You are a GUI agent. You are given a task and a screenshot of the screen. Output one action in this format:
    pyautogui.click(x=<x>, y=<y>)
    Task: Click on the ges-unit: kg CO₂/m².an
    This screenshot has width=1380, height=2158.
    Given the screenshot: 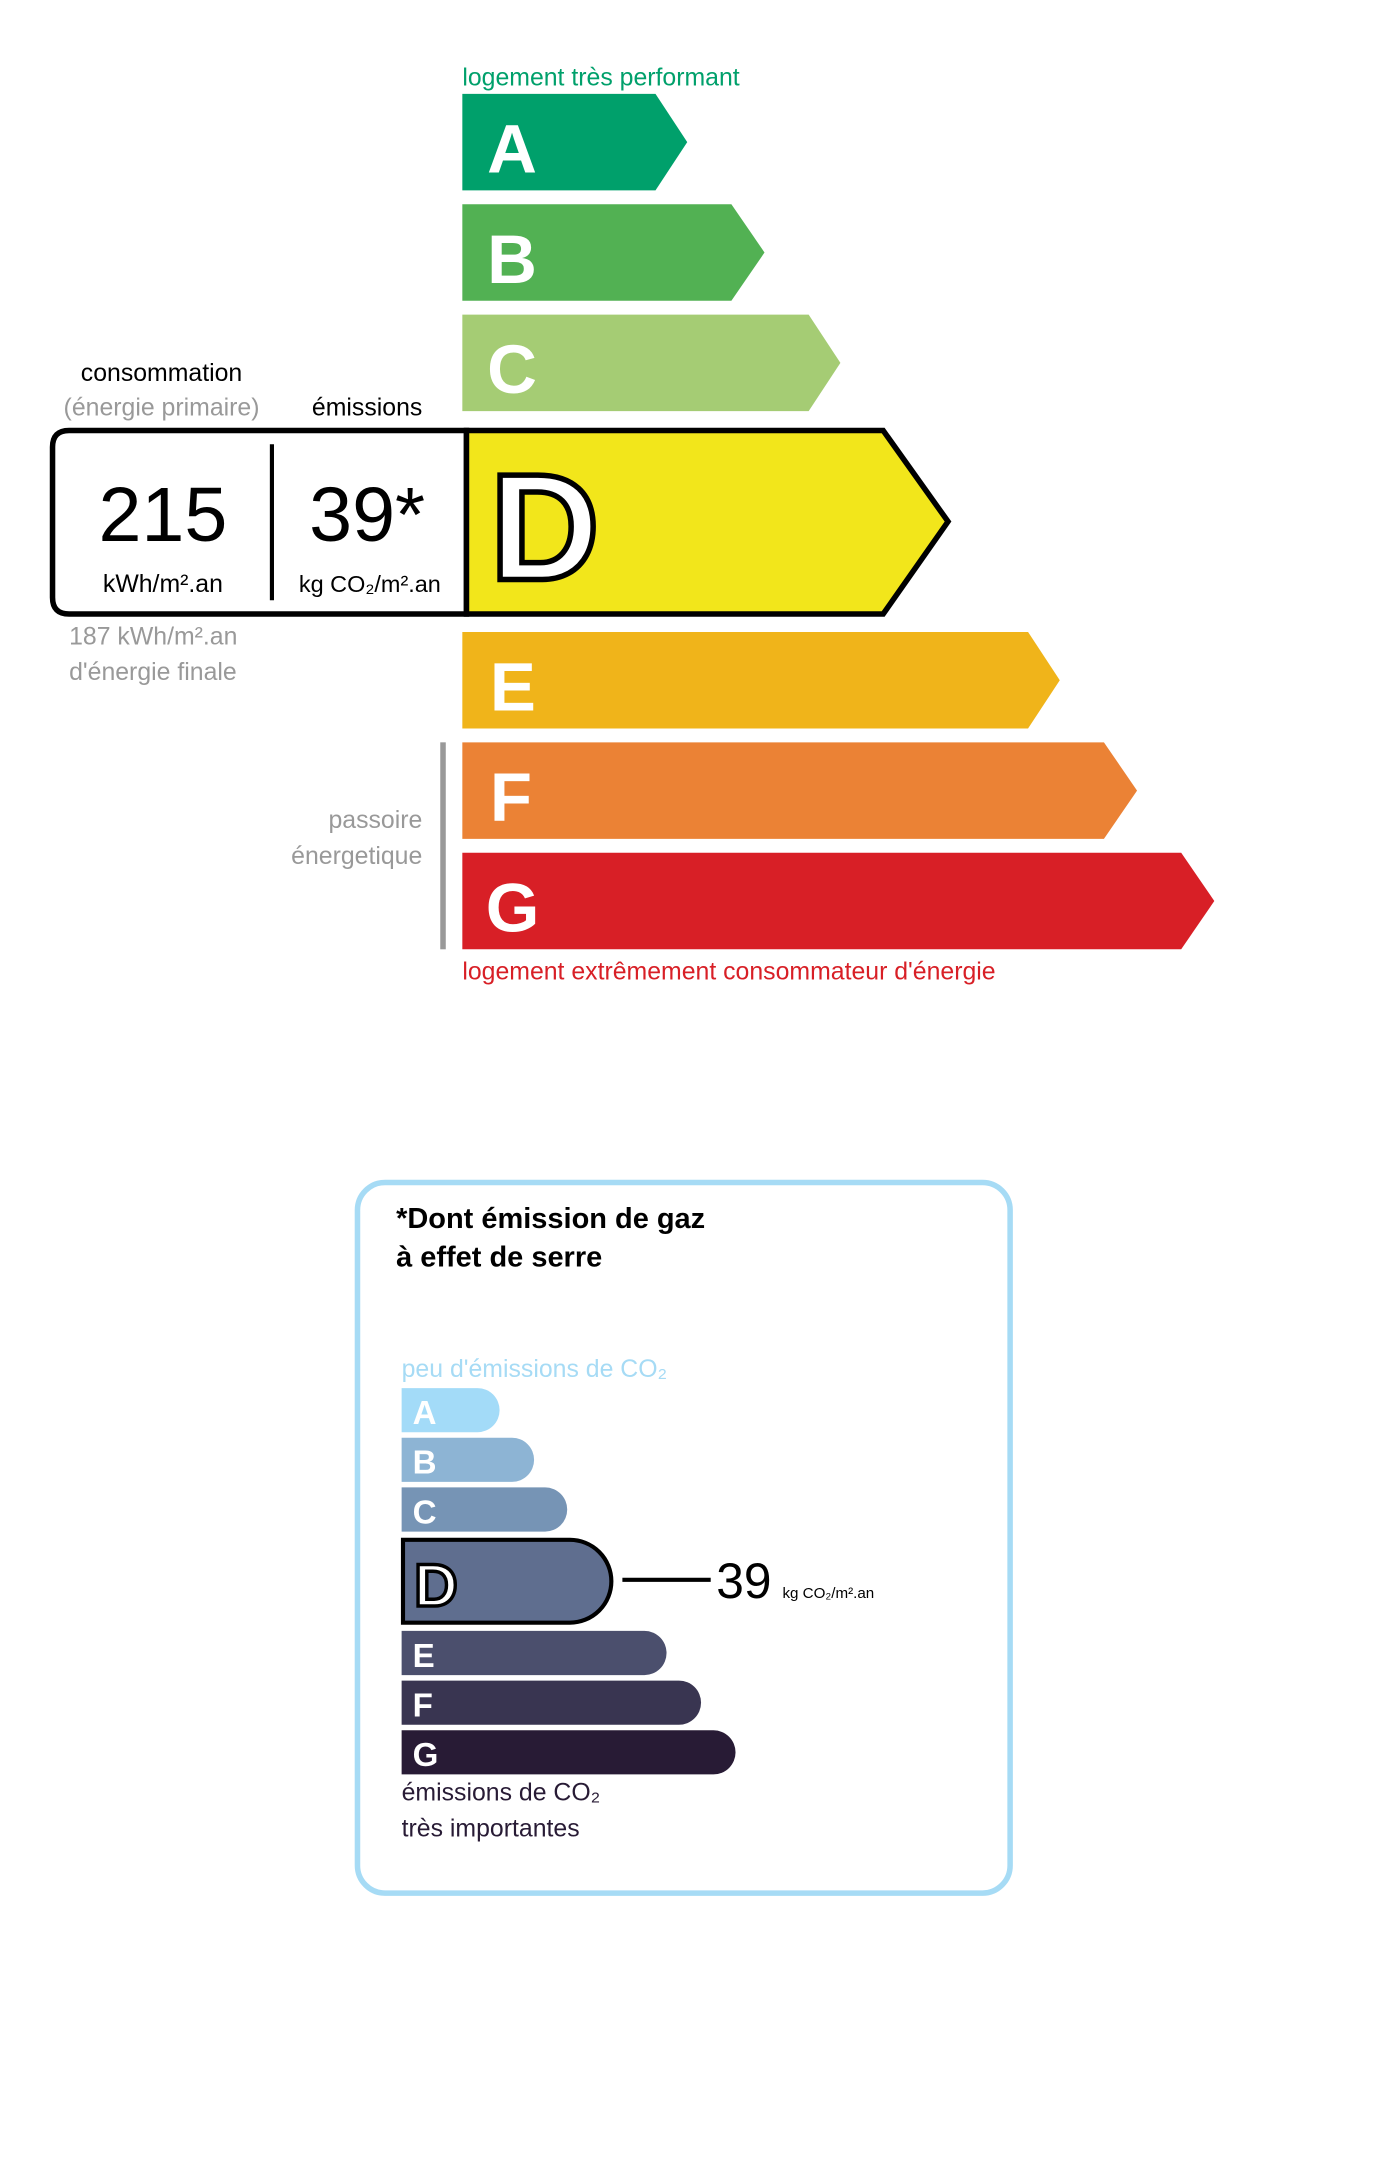 What is the action you would take?
    pyautogui.click(x=828, y=1593)
    